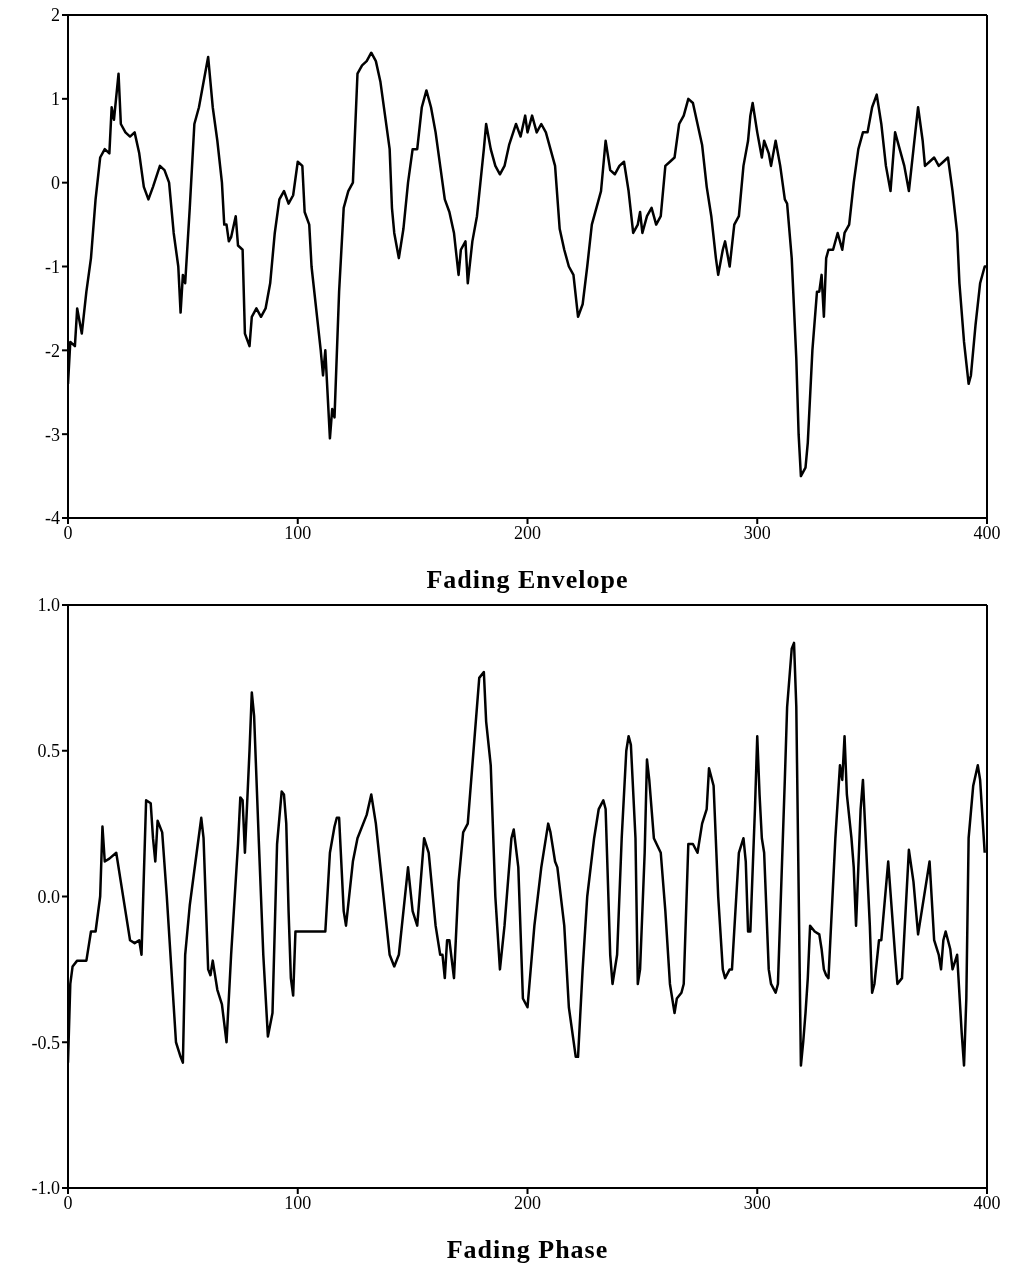  What do you see at coordinates (55, 183) in the screenshot?
I see `y-tick-label: 0` at bounding box center [55, 183].